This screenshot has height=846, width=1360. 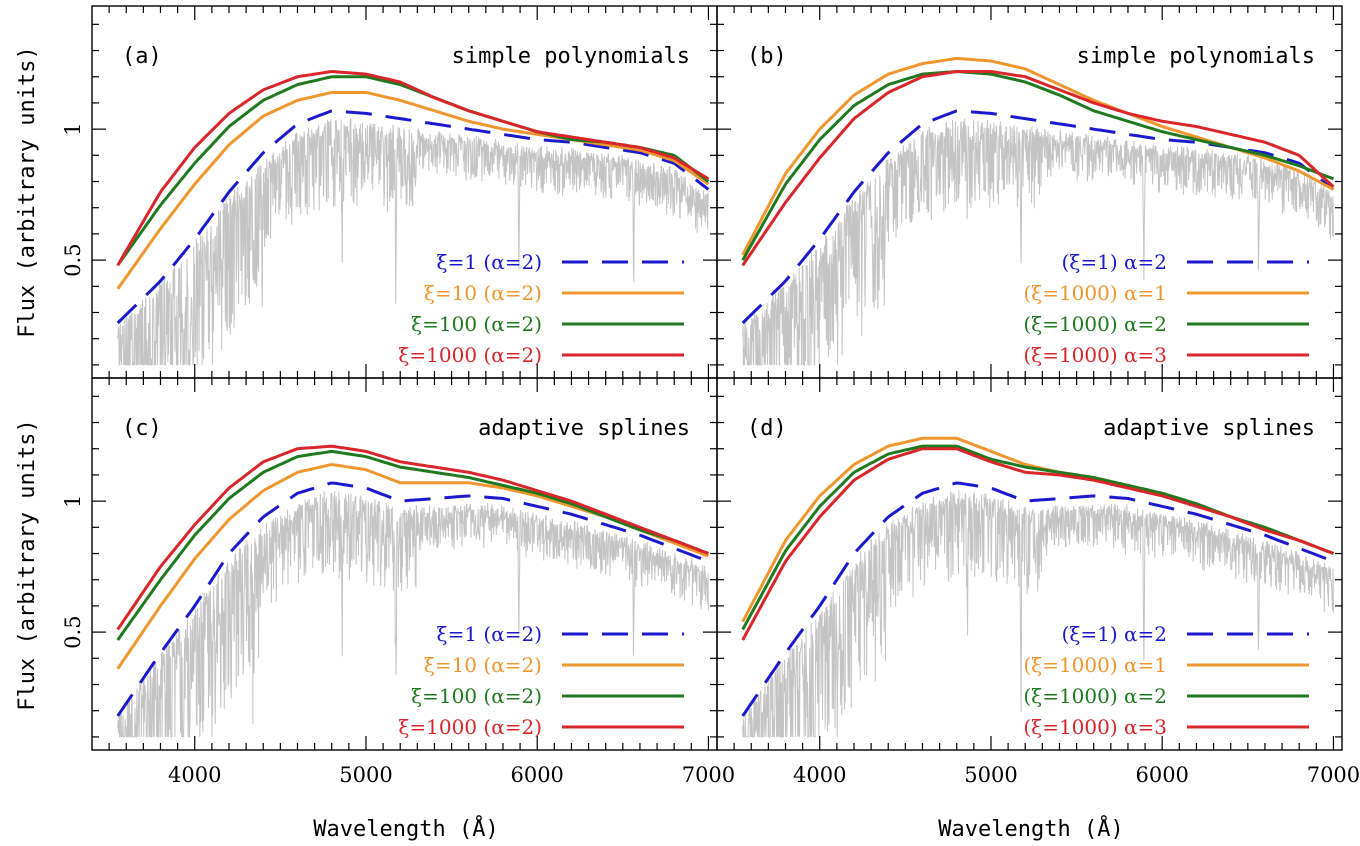 I want to click on panel-label: (d), so click(x=767, y=428).